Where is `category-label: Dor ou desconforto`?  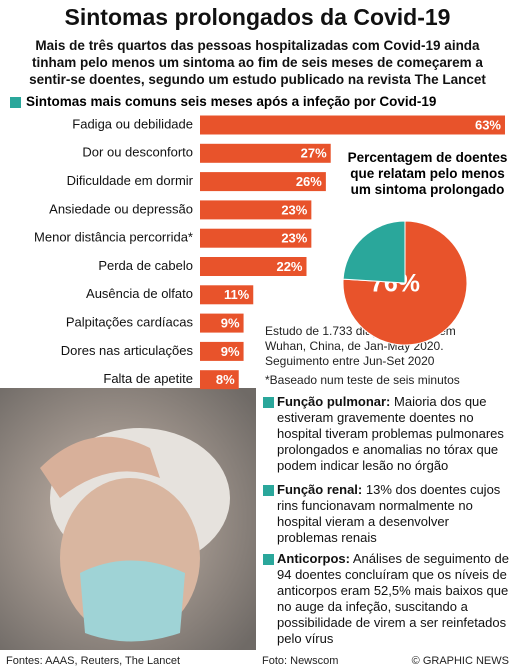
category-label: Dor ou desconforto is located at coordinates (137, 152).